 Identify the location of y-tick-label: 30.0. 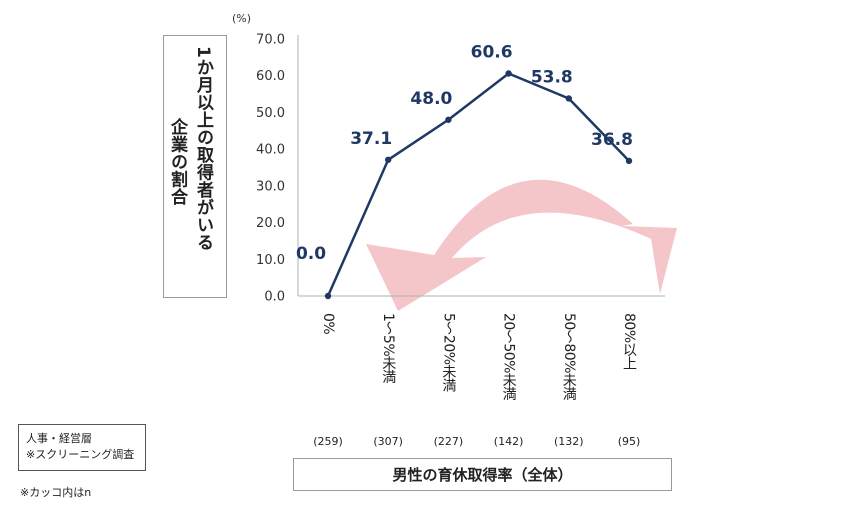
(270, 186).